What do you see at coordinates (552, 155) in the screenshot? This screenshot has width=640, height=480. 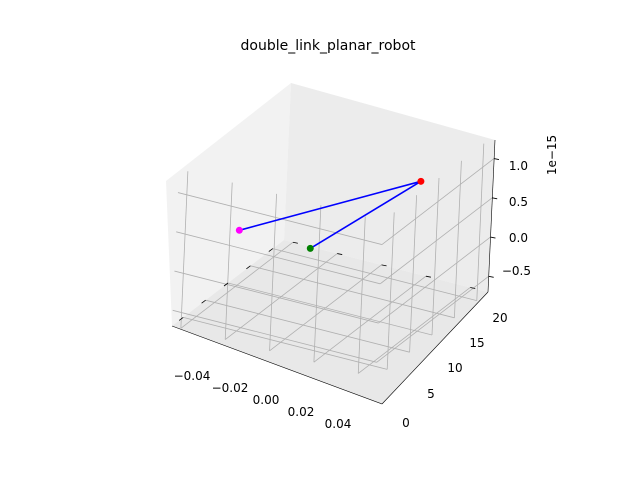 I see `z-offset-label: 1e−15` at bounding box center [552, 155].